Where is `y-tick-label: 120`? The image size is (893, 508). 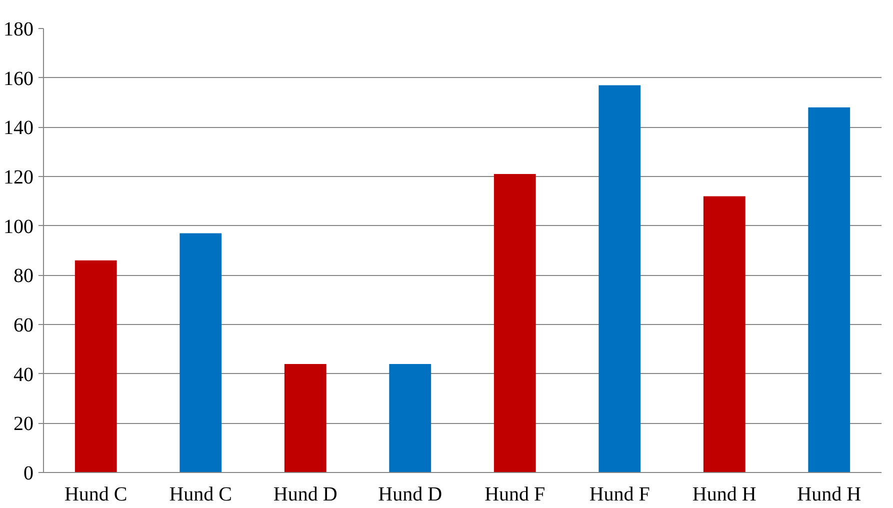 y-tick-label: 120 is located at coordinates (19, 177).